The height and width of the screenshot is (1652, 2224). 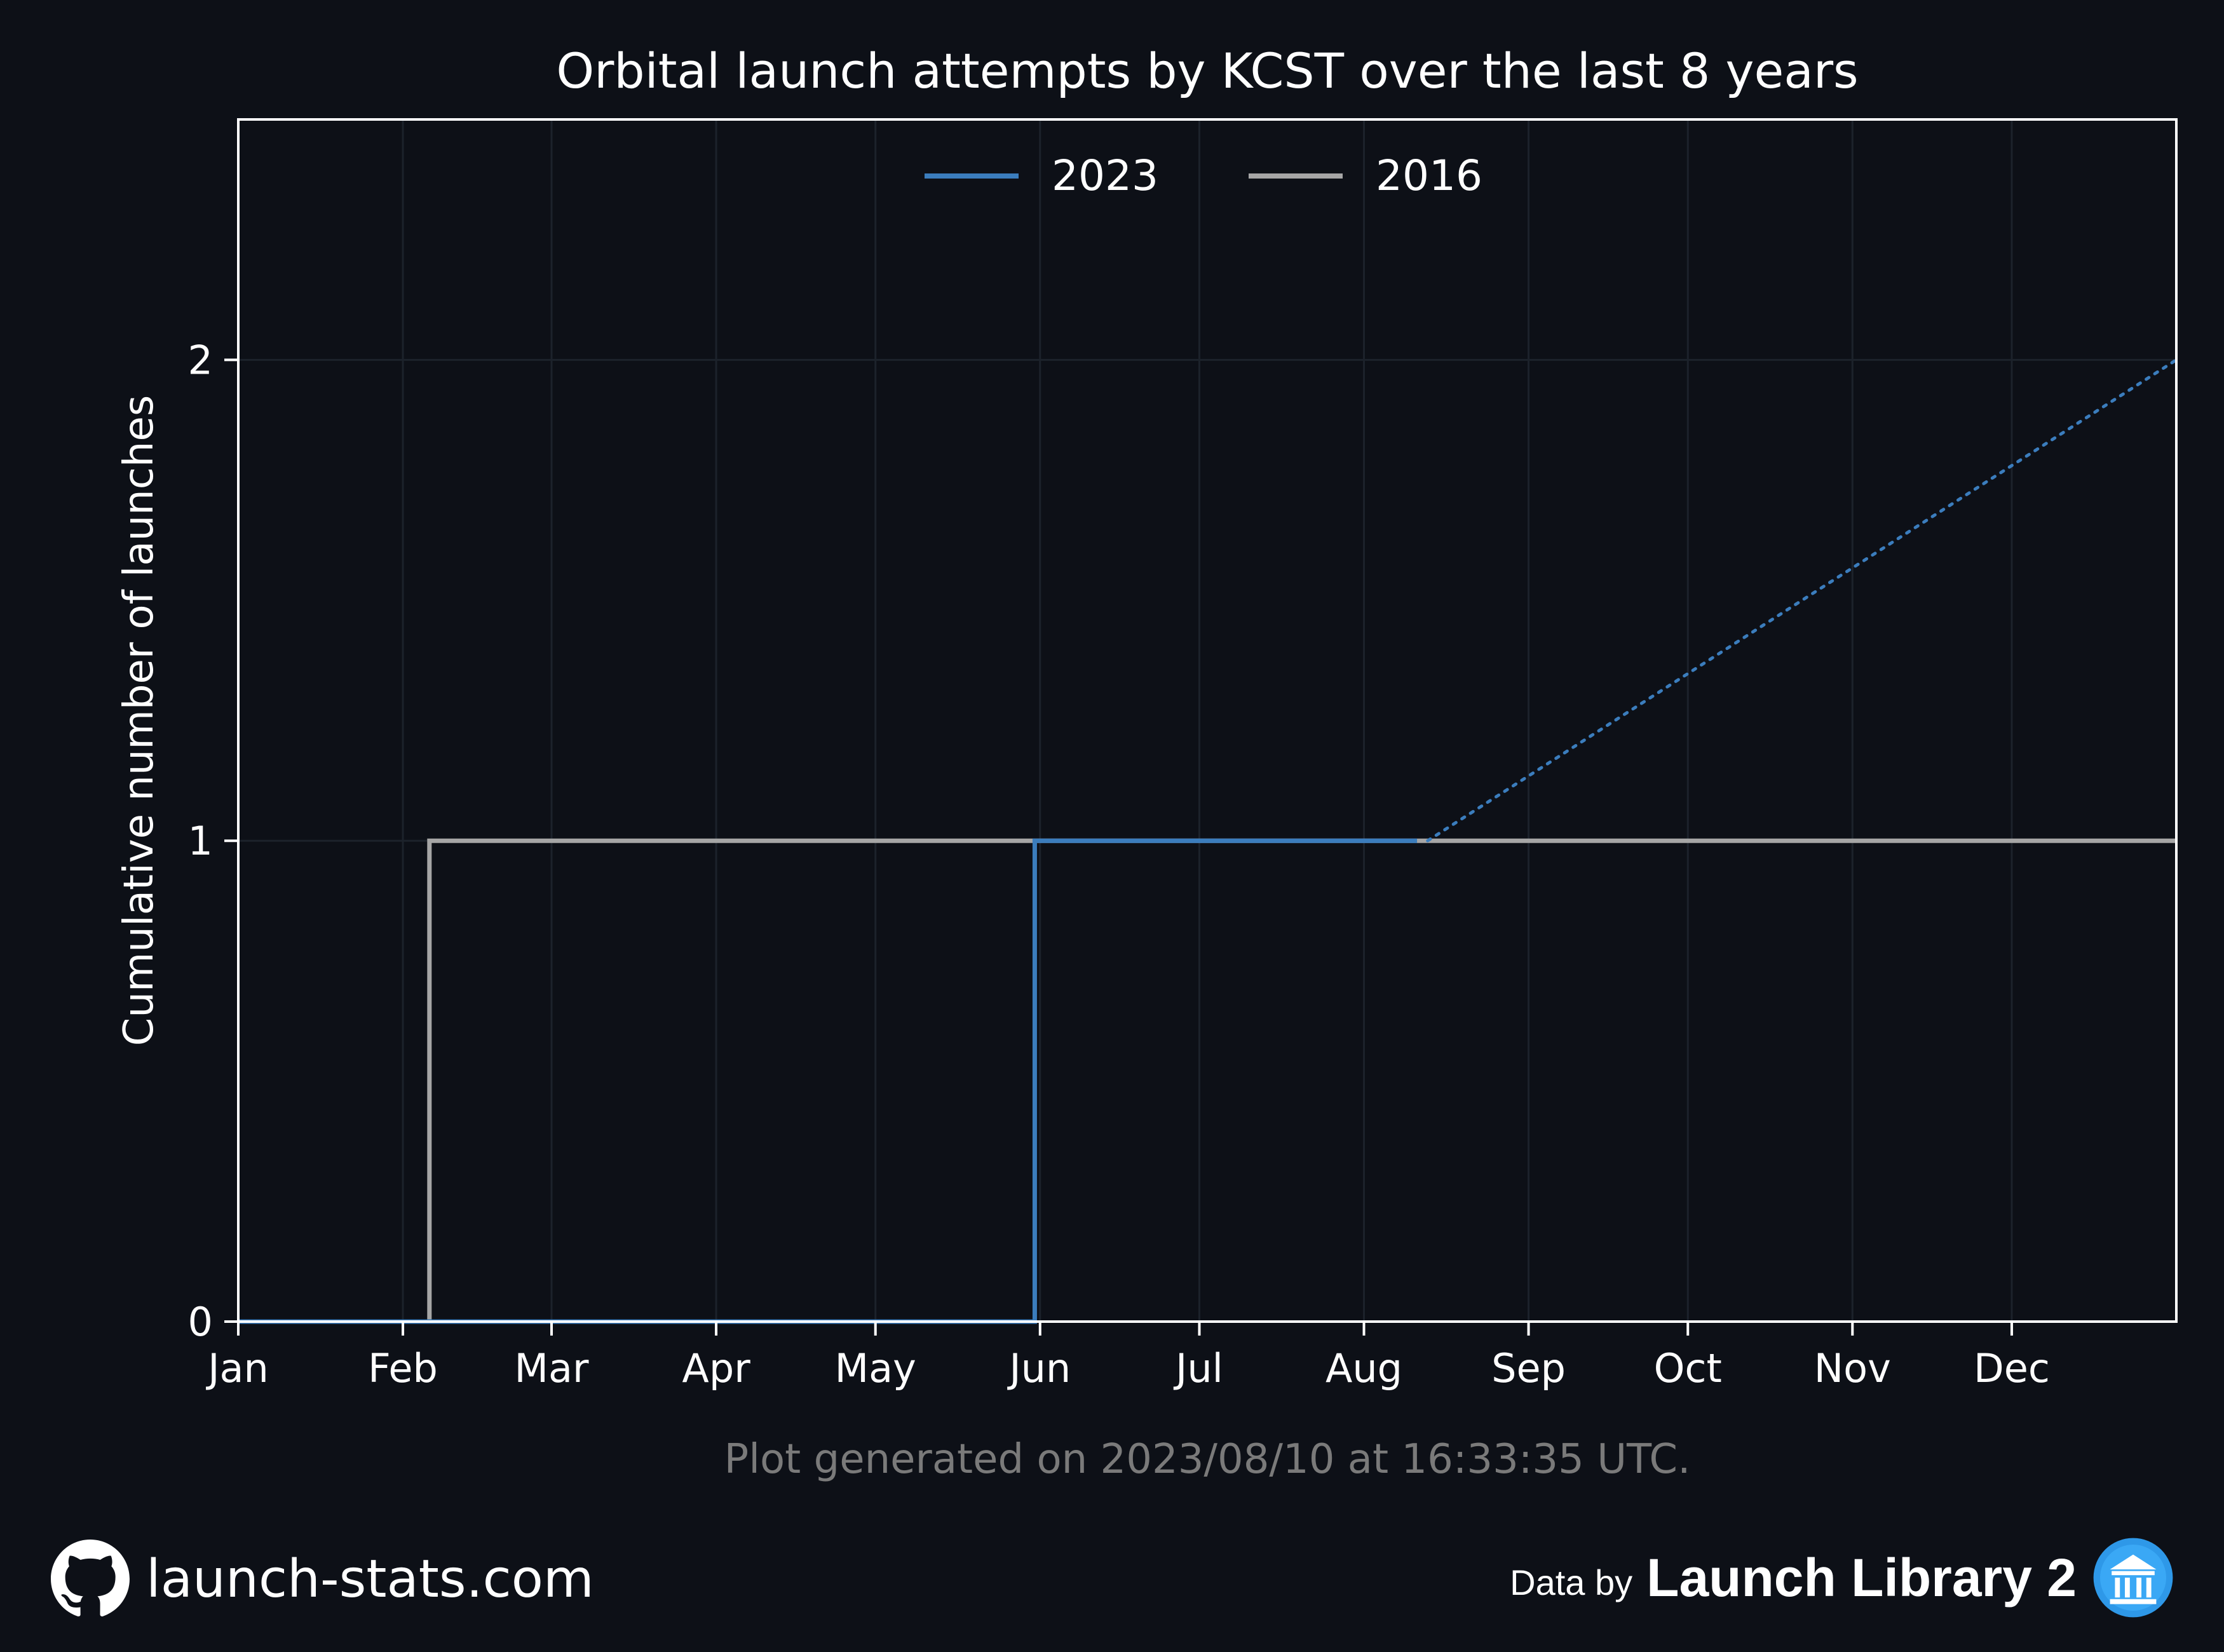 I want to click on y-tick-label: 0, so click(x=200, y=1322).